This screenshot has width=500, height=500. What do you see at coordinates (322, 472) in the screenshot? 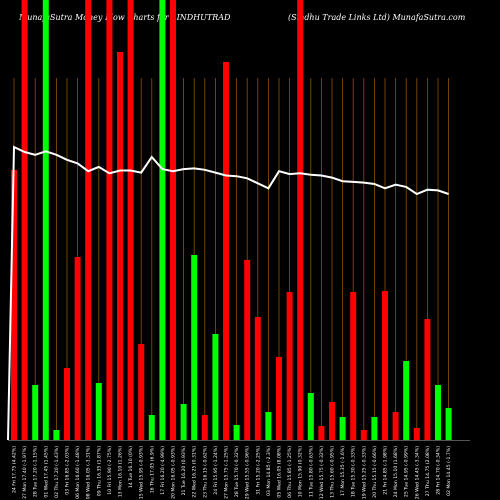
I see `x-tick-label: 12 Wed 15.75 (-0.32%)` at bounding box center [322, 472].